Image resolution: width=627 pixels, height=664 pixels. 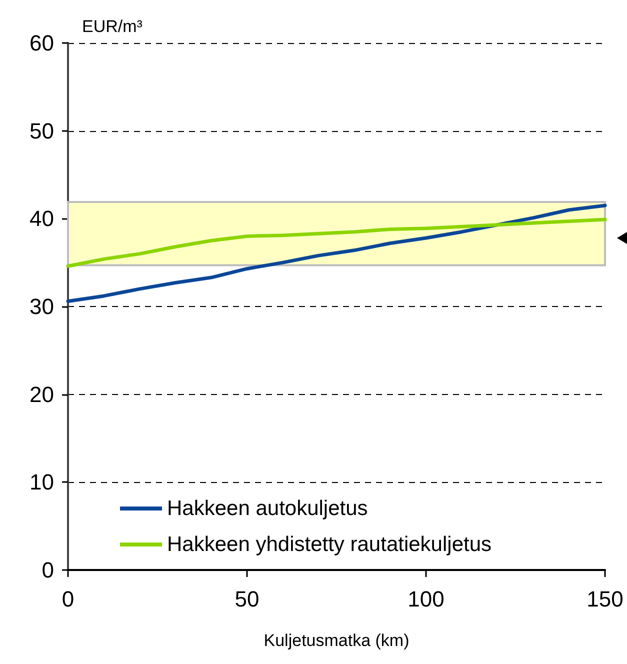 I want to click on x-tick-label: 150, so click(x=605, y=599).